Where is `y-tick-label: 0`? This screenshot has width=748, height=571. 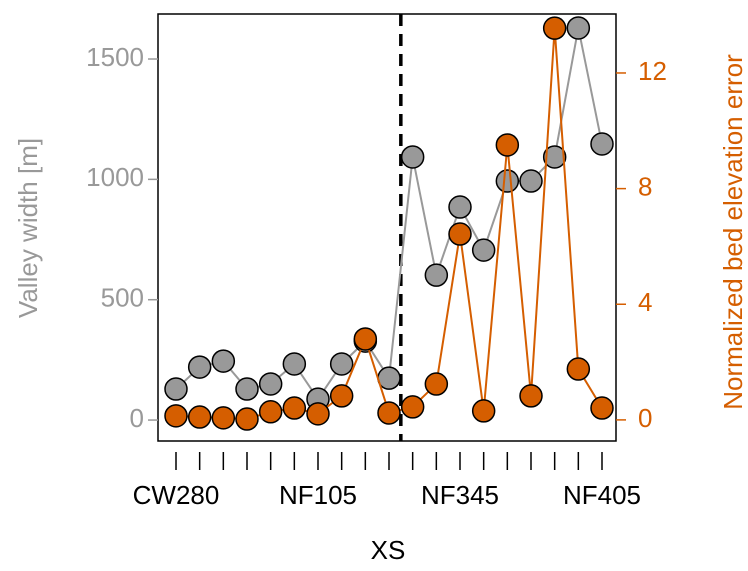
y-tick-label: 0 is located at coordinates (137, 418).